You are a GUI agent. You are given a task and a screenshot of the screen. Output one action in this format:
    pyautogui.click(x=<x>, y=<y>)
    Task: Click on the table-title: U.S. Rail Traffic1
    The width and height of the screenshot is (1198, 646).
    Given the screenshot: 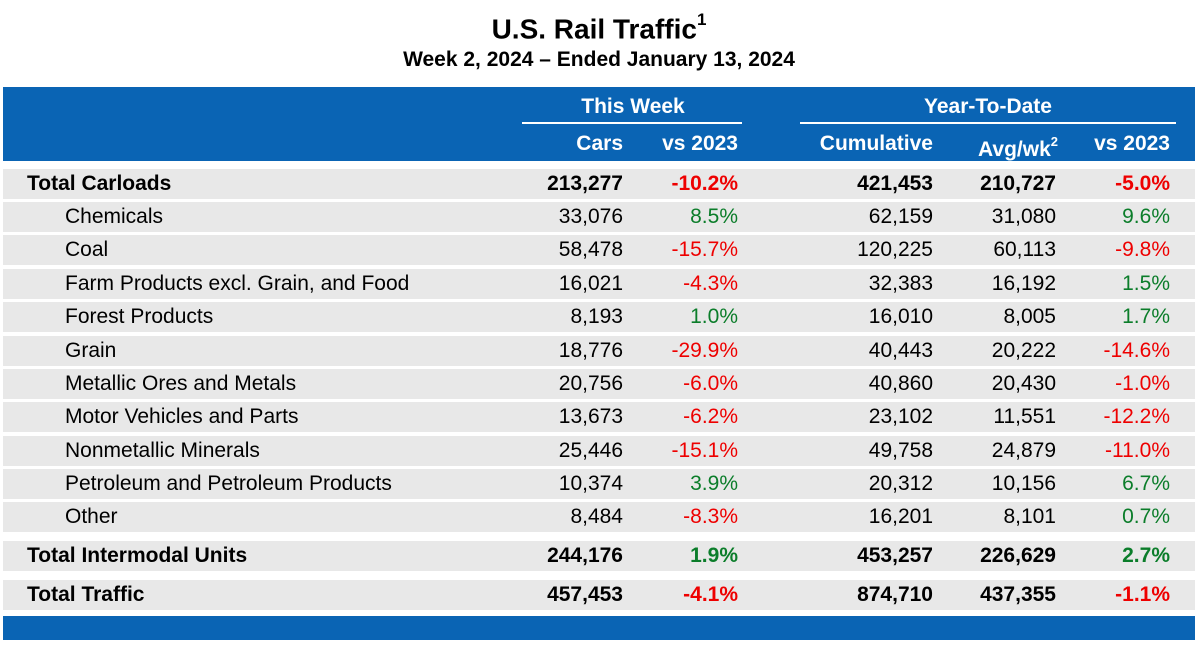 What is the action you would take?
    pyautogui.click(x=599, y=27)
    